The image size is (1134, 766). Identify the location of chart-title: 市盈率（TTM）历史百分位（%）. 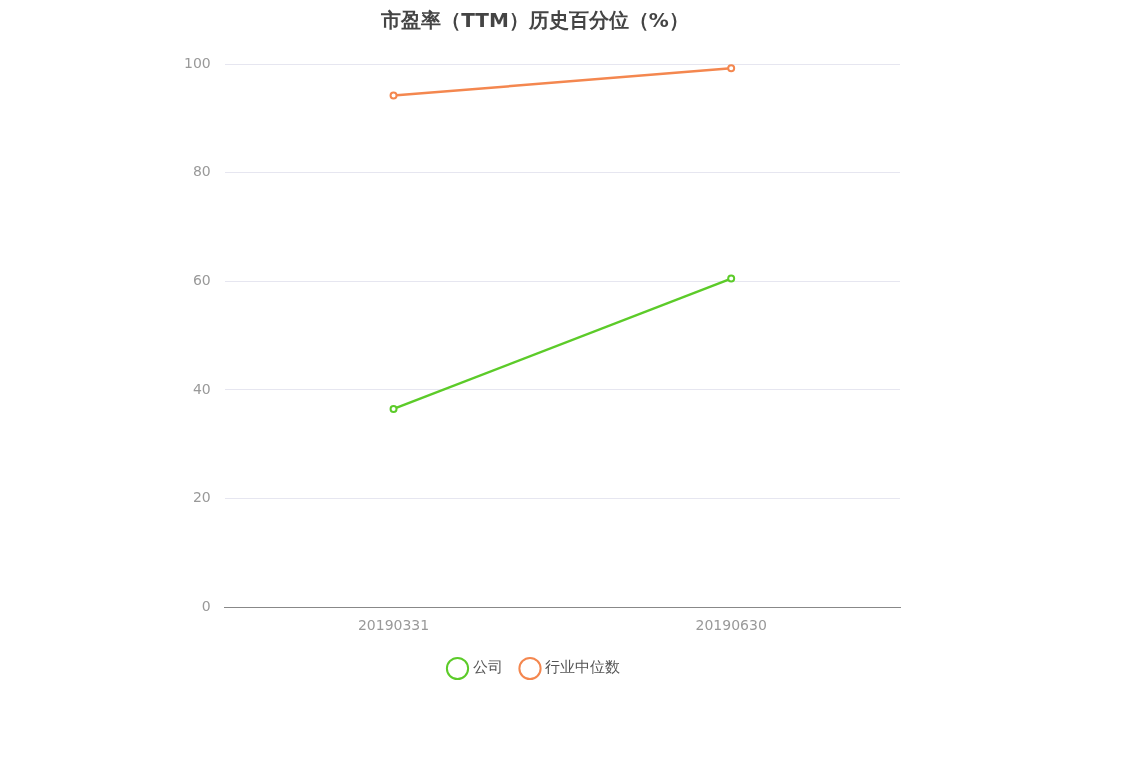
(534, 20).